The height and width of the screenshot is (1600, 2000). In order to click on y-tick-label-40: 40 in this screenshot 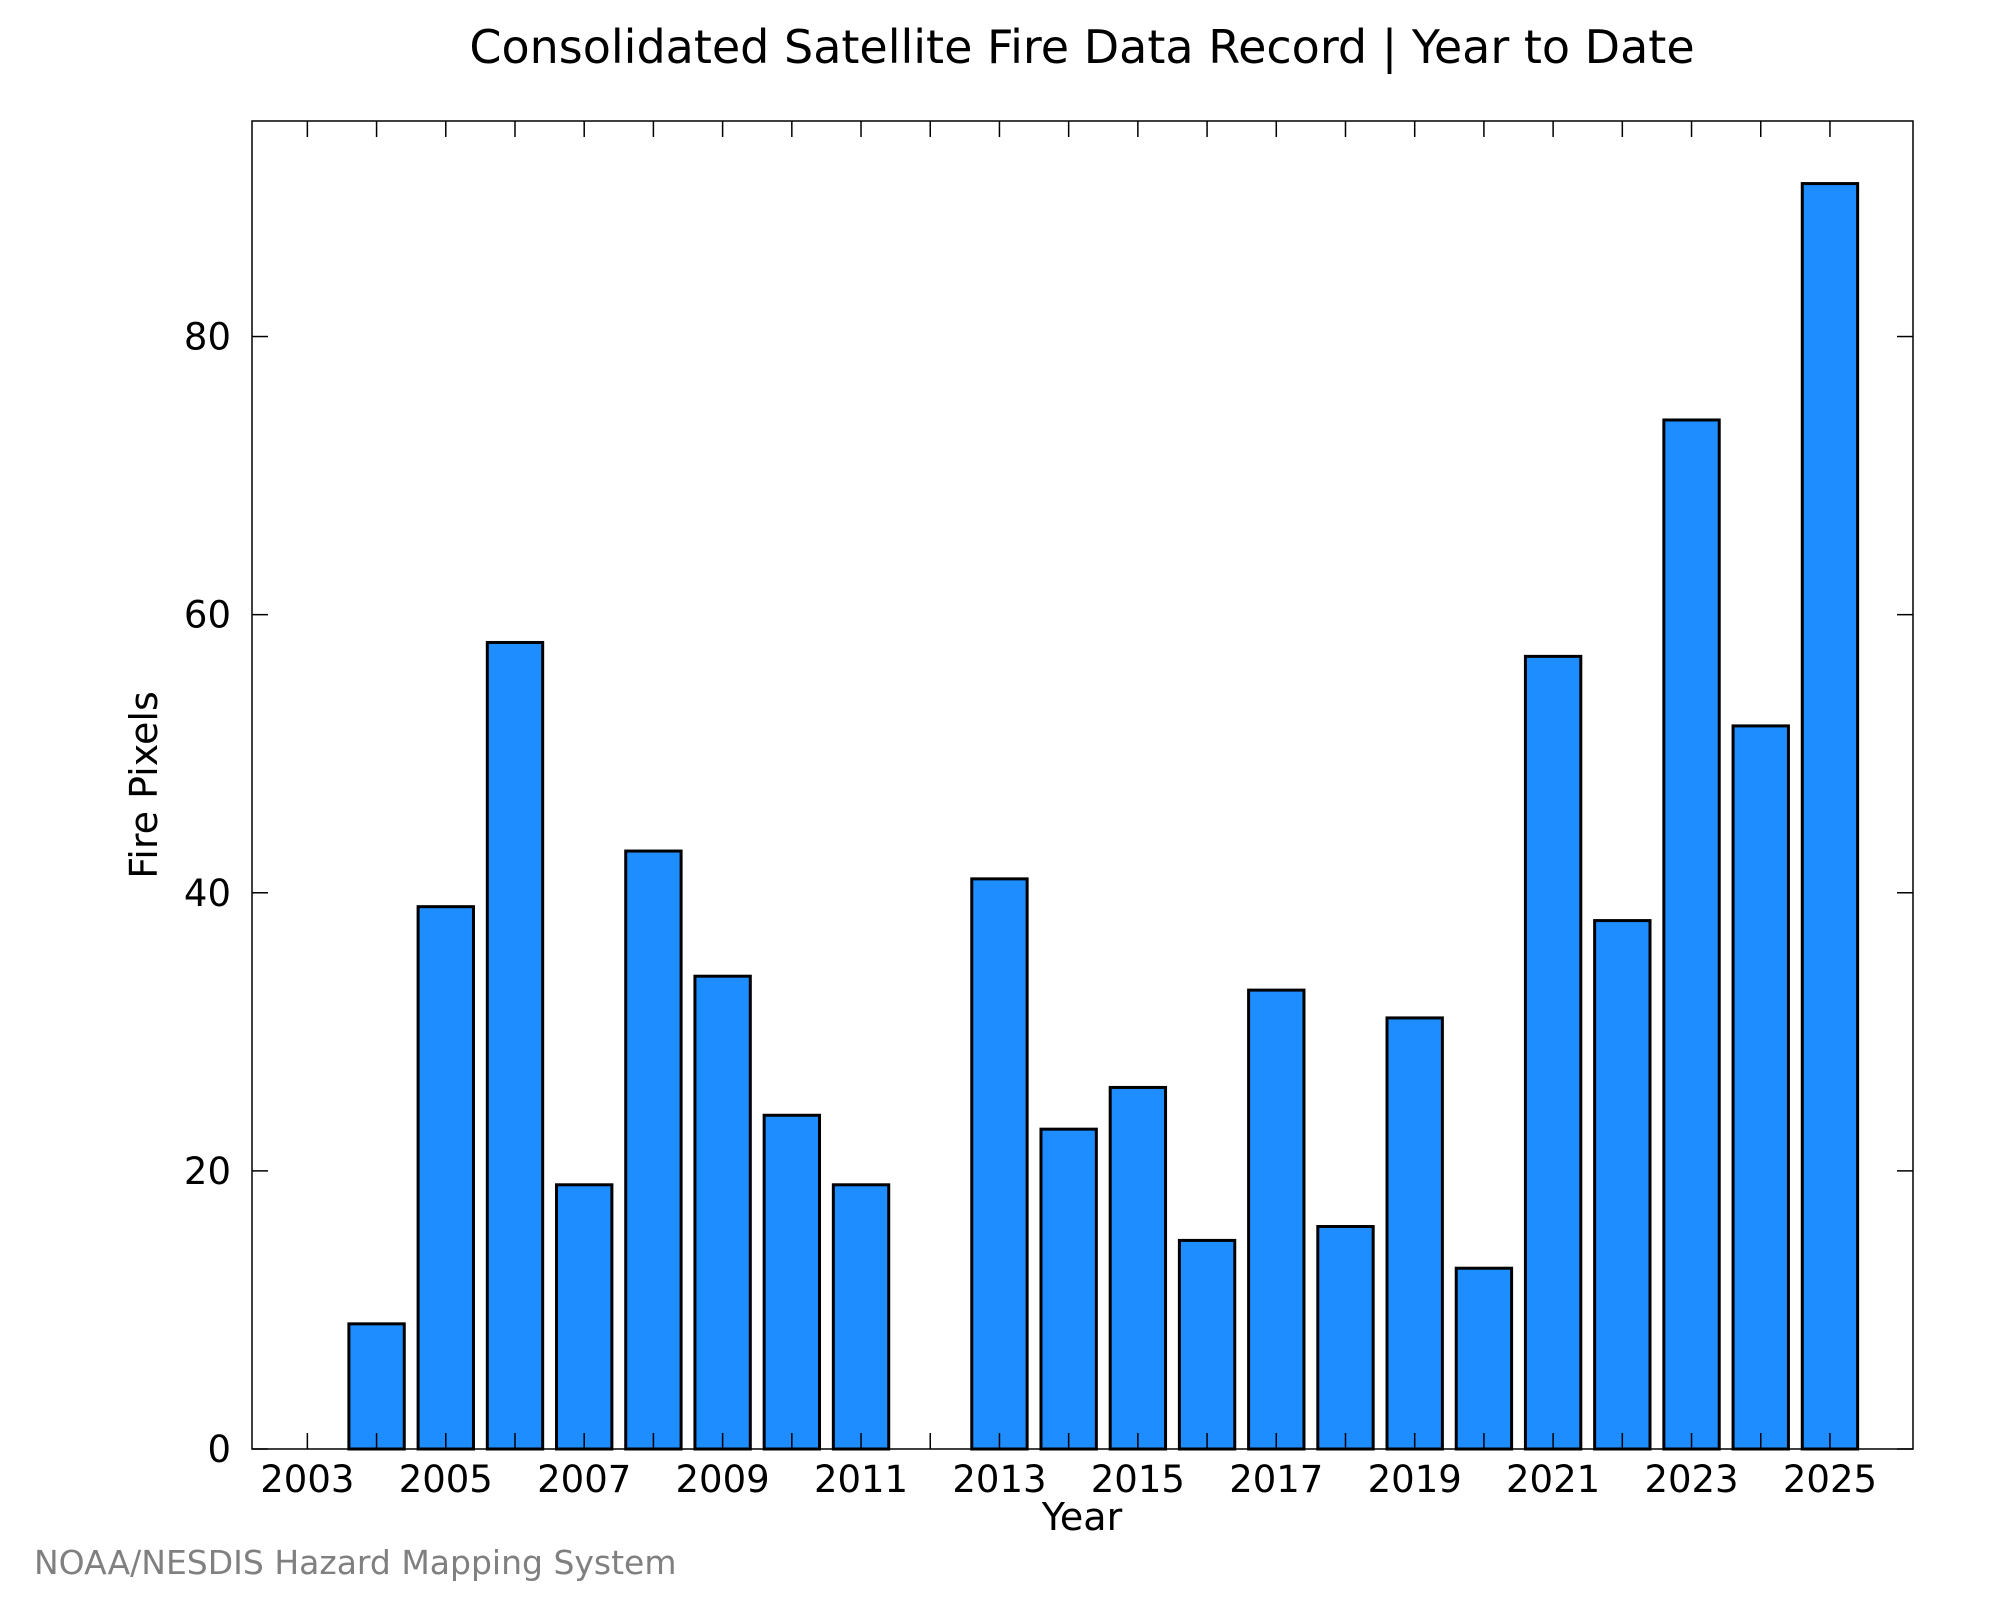, I will do `click(207, 893)`.